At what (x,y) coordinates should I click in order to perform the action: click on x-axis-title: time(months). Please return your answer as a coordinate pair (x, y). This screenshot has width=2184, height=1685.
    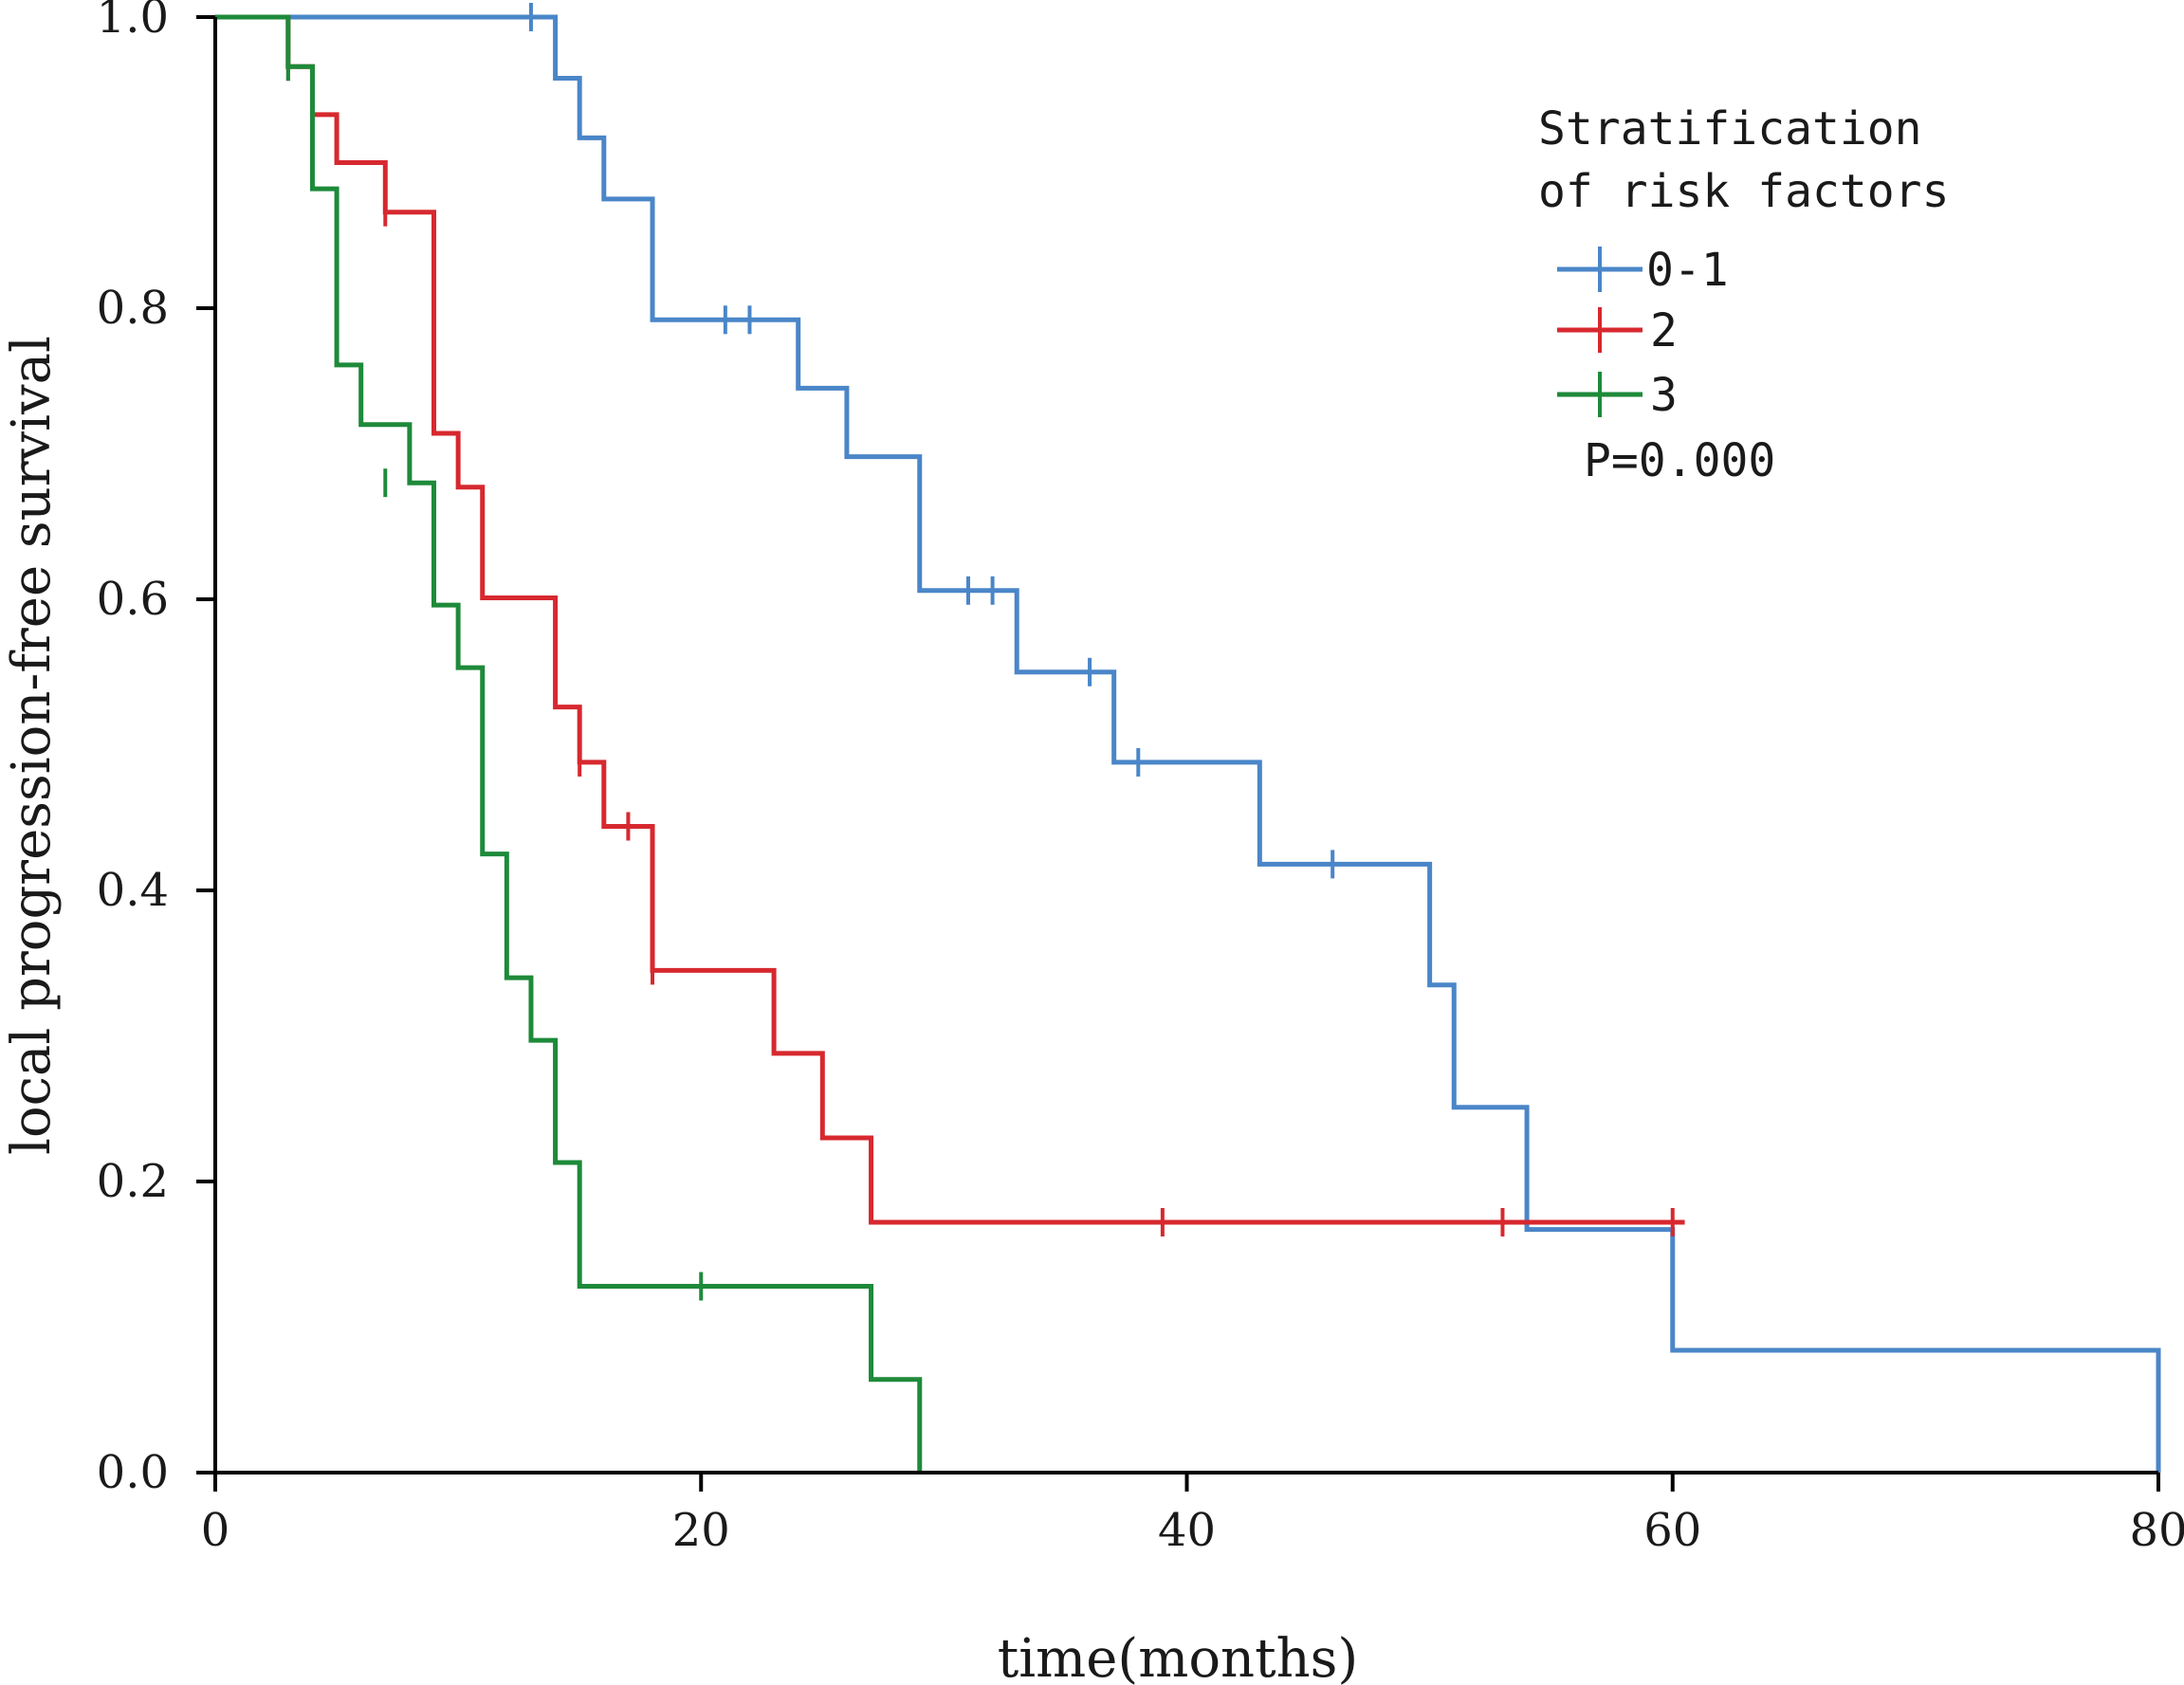
    Looking at the image, I should click on (1178, 1656).